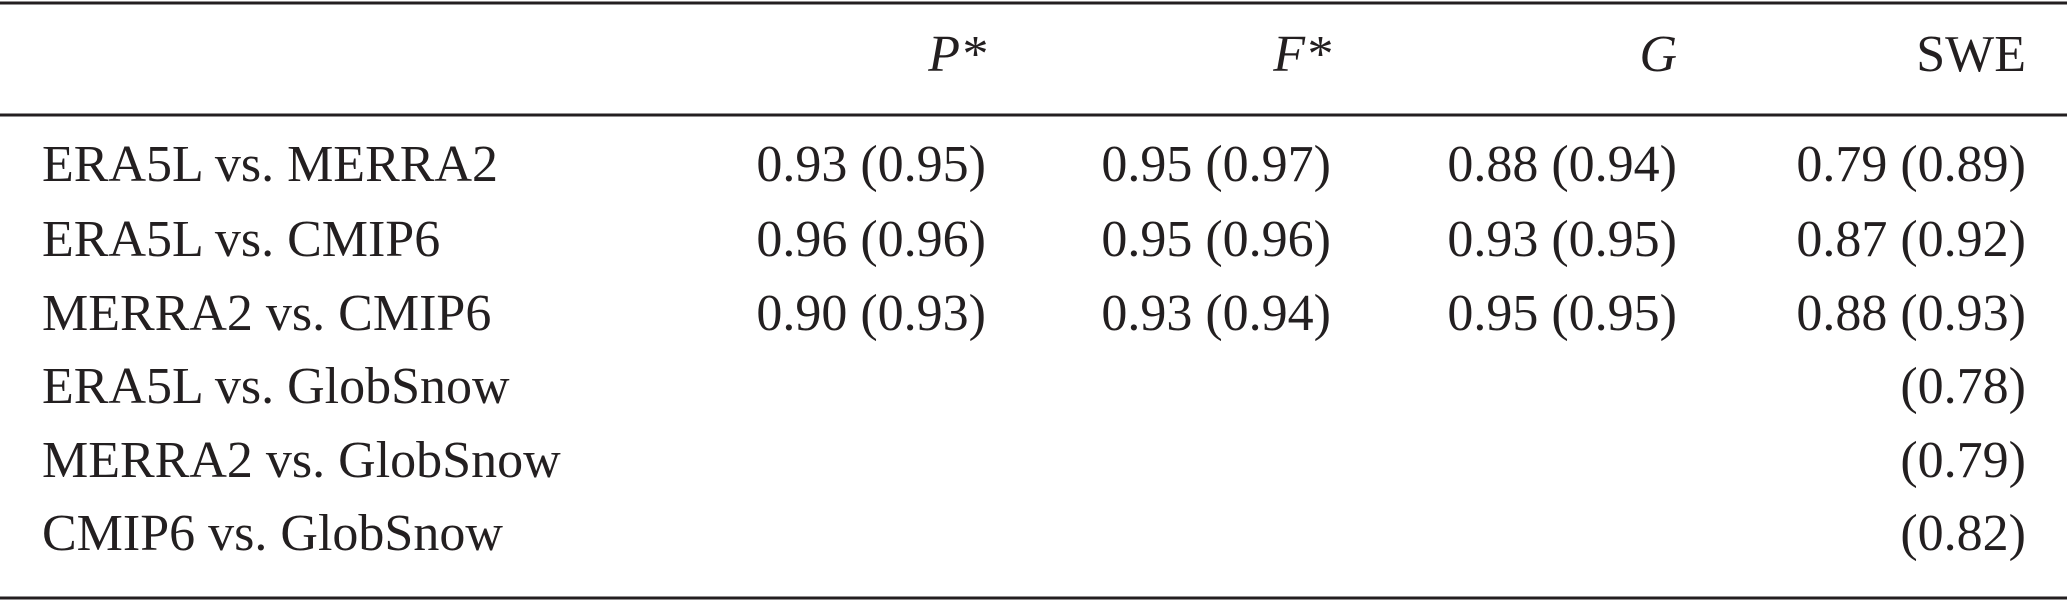 The height and width of the screenshot is (601, 2067). What do you see at coordinates (1971, 54) in the screenshot?
I see `column-header: SWE` at bounding box center [1971, 54].